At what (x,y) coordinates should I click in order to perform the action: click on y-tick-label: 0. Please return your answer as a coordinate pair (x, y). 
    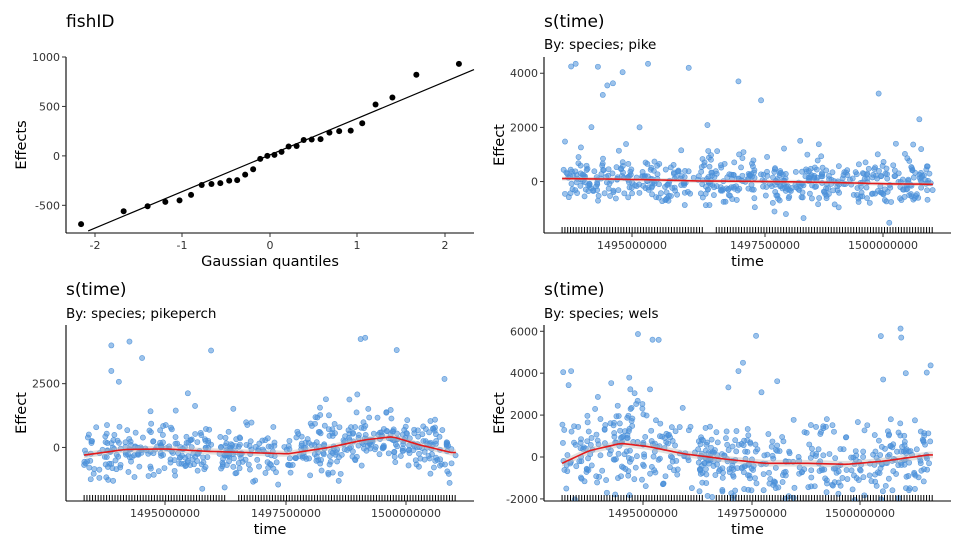
    Looking at the image, I should click on (534, 182).